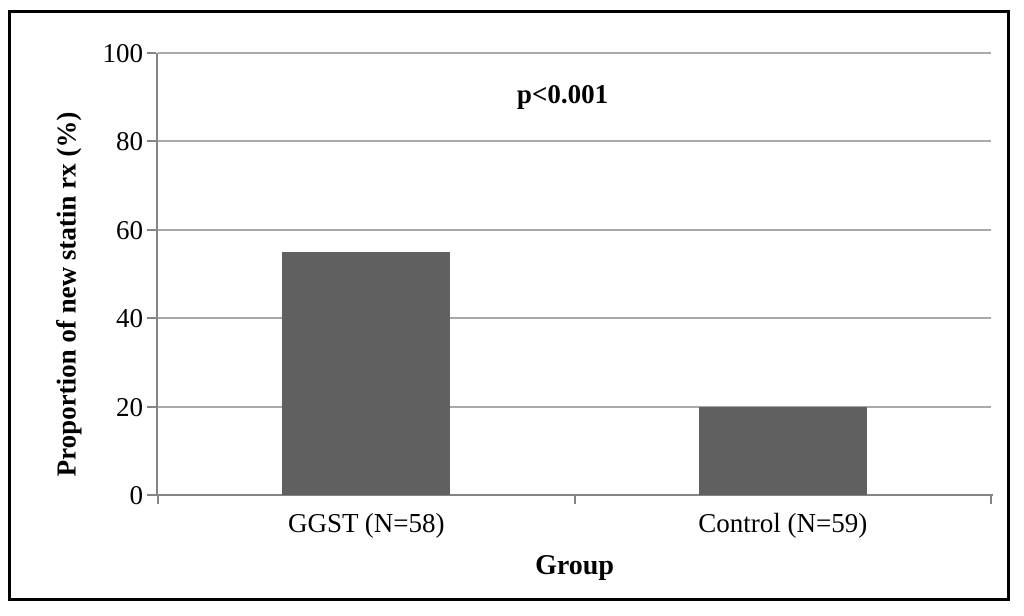 This screenshot has width=1024, height=616. Describe the element at coordinates (123, 53) in the screenshot. I see `y-tick-label-100: 100` at that location.